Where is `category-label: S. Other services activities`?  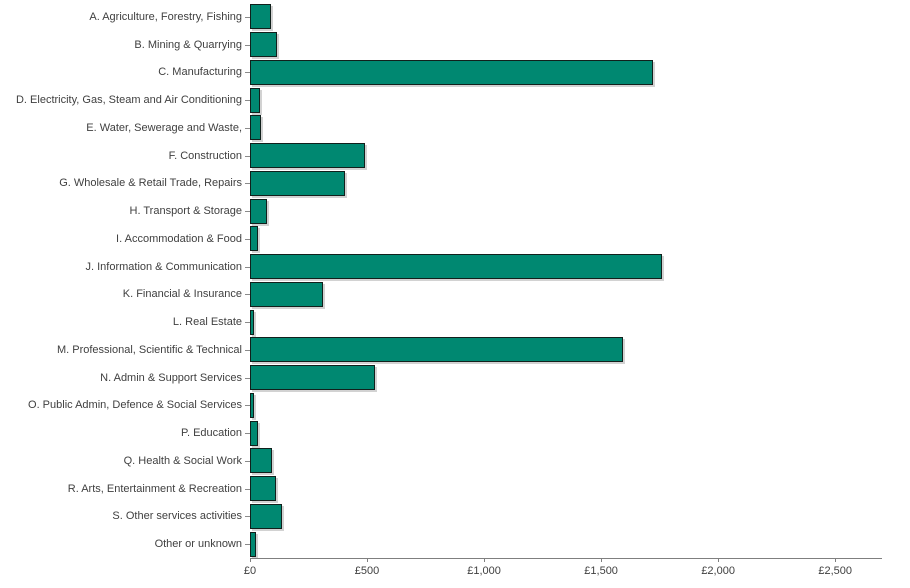
category-label: S. Other services activities is located at coordinates (177, 516).